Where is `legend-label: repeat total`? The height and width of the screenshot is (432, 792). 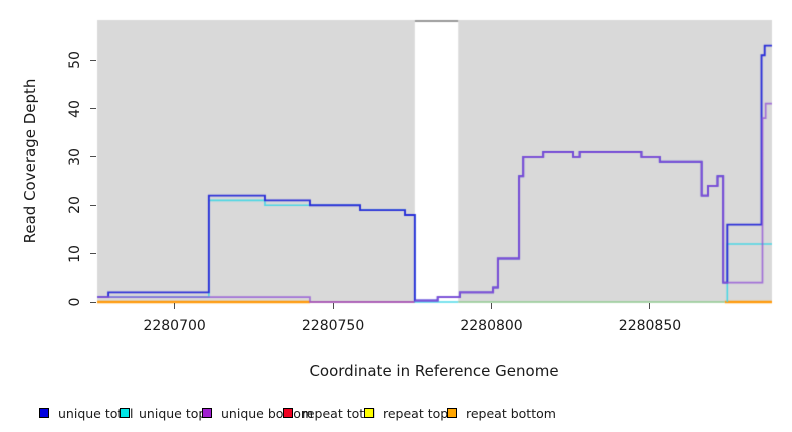
legend-label: repeat total is located at coordinates (339, 413).